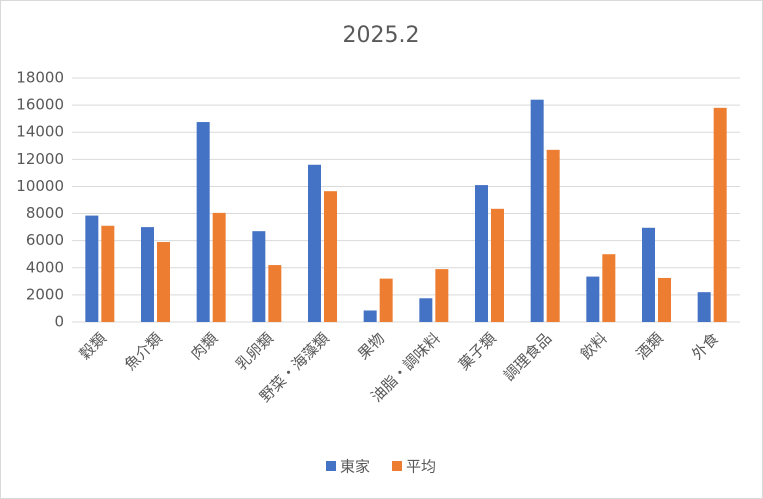 Image resolution: width=763 pixels, height=499 pixels. Describe the element at coordinates (45, 294) in the screenshot. I see `y-tick-label: 2000` at that location.